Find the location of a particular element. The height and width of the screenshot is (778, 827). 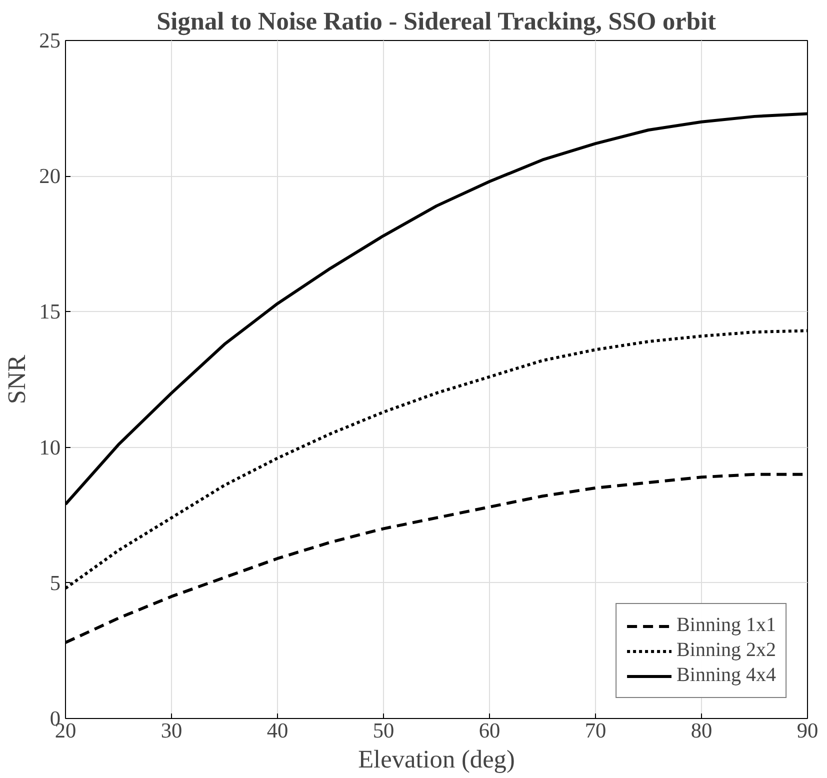

y-tick-label: 5 is located at coordinates (55, 582).